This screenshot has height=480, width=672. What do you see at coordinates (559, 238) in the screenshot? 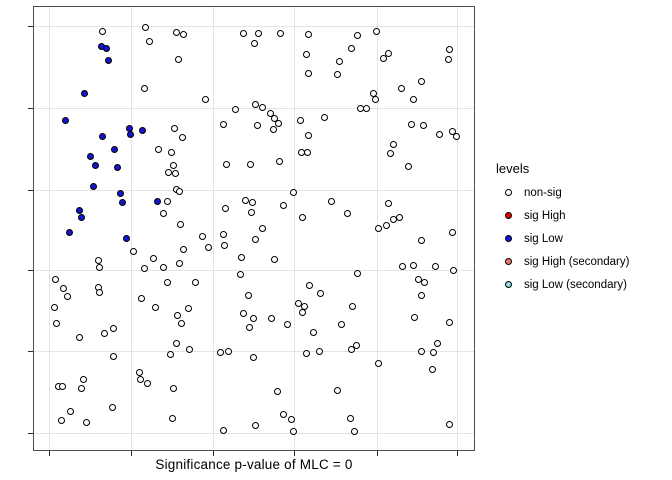
I see `legend-item-sig-low: sig Low` at bounding box center [559, 238].